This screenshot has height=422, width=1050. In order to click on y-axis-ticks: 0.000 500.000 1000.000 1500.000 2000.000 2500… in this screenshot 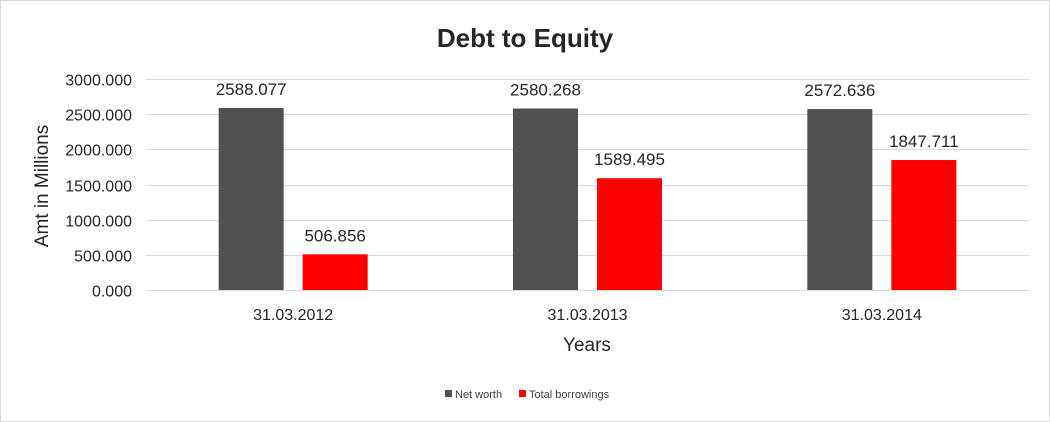, I will do `click(98, 187)`.